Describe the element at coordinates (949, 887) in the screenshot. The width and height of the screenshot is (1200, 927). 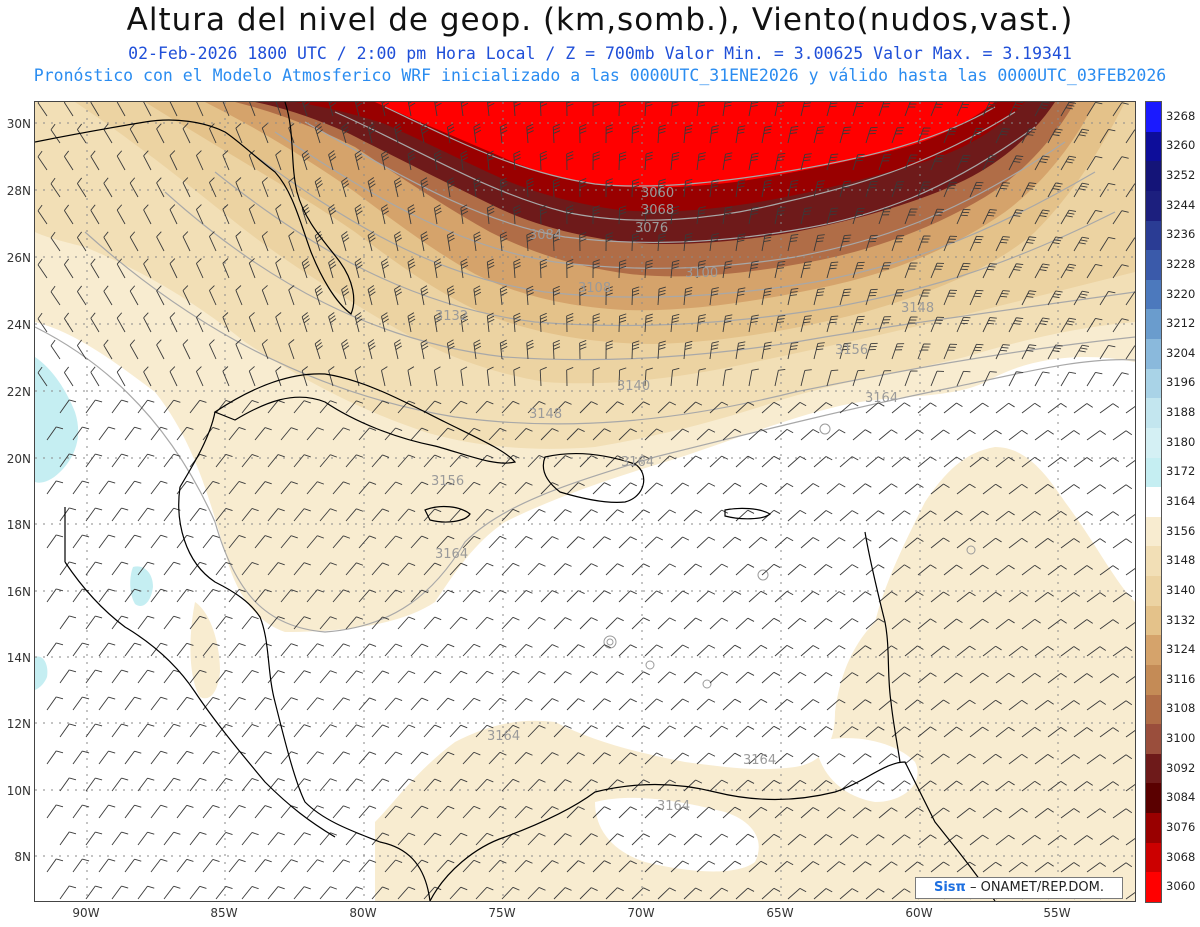
I see `sispi-logo: Sisπ` at that location.